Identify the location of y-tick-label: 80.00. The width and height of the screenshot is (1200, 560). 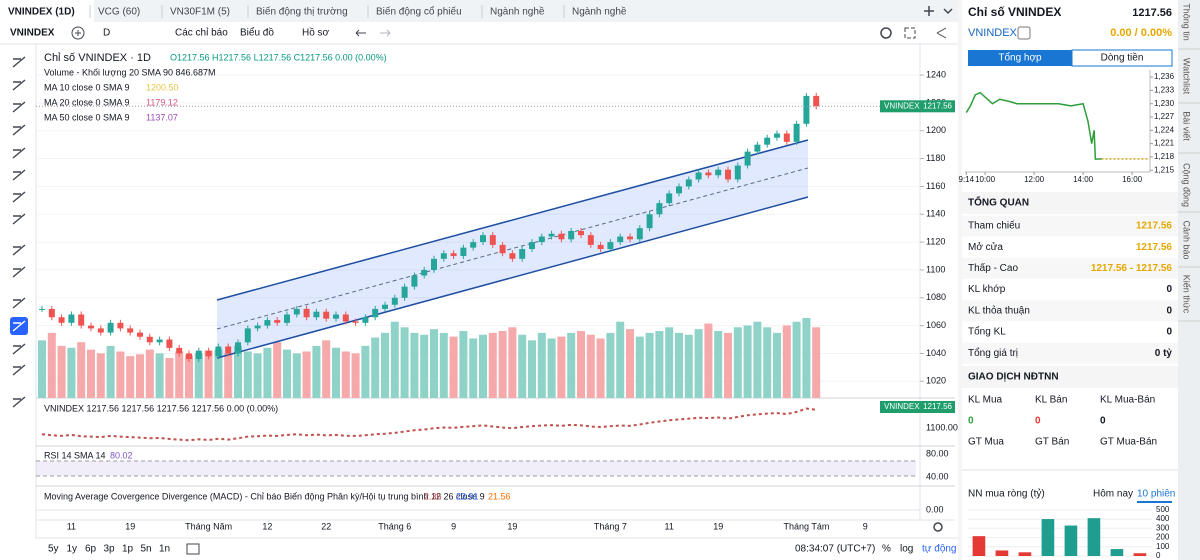
(937, 453).